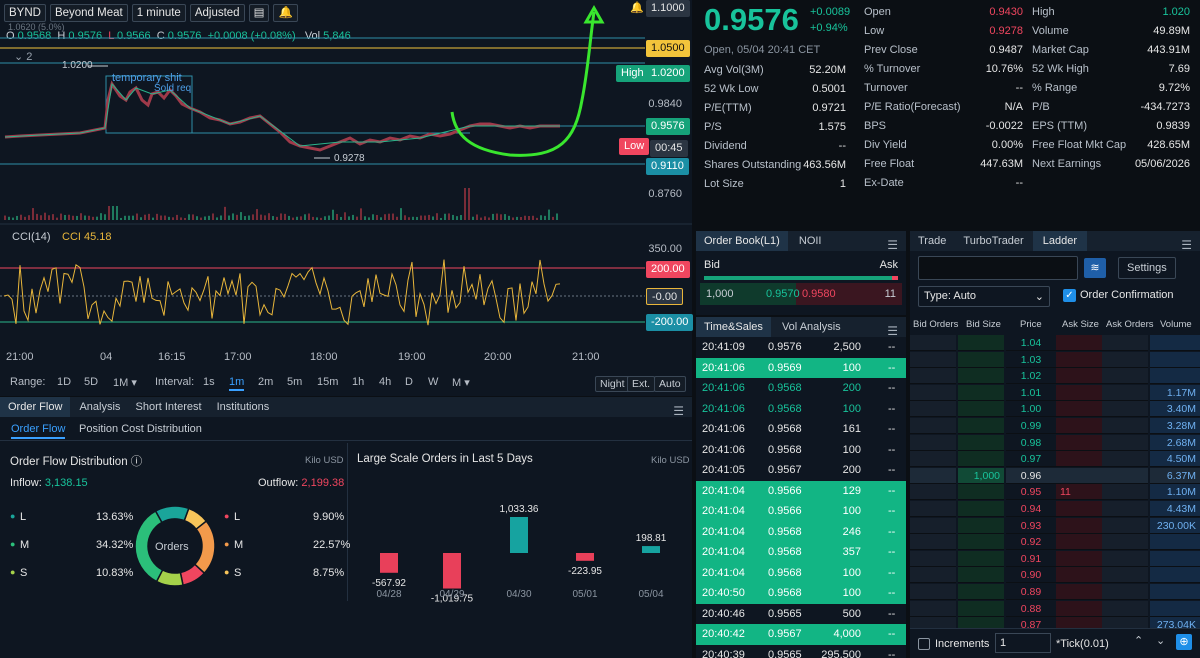 This screenshot has height=658, width=1200. I want to click on subtab-order-flow: Order Flow, so click(38, 431).